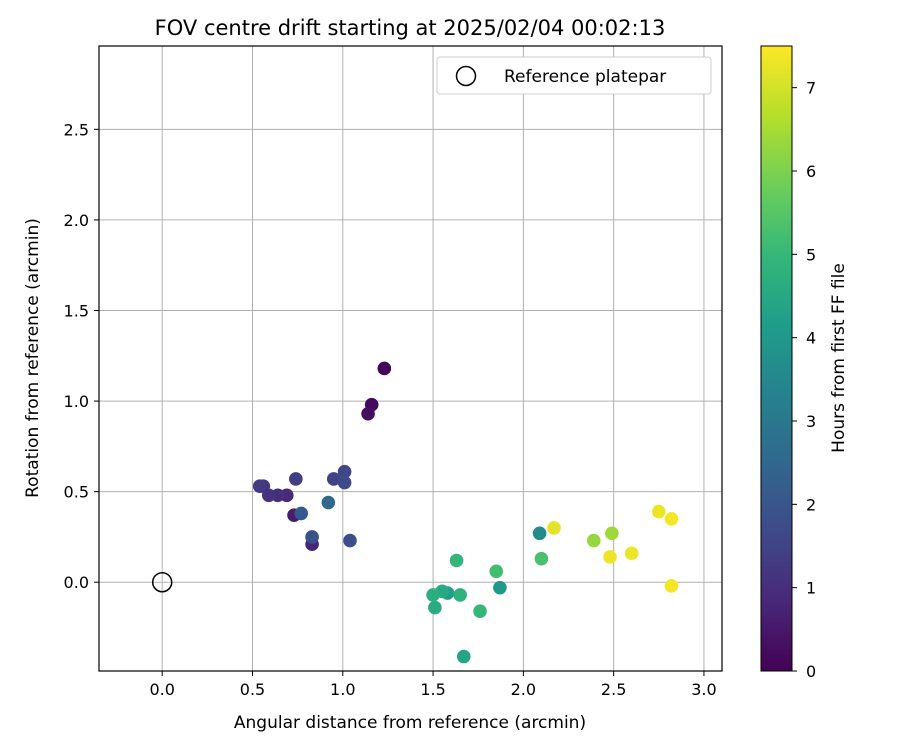 The image size is (900, 750). I want to click on x-axis-label: Angular distance from reference (arcmin), so click(410, 723).